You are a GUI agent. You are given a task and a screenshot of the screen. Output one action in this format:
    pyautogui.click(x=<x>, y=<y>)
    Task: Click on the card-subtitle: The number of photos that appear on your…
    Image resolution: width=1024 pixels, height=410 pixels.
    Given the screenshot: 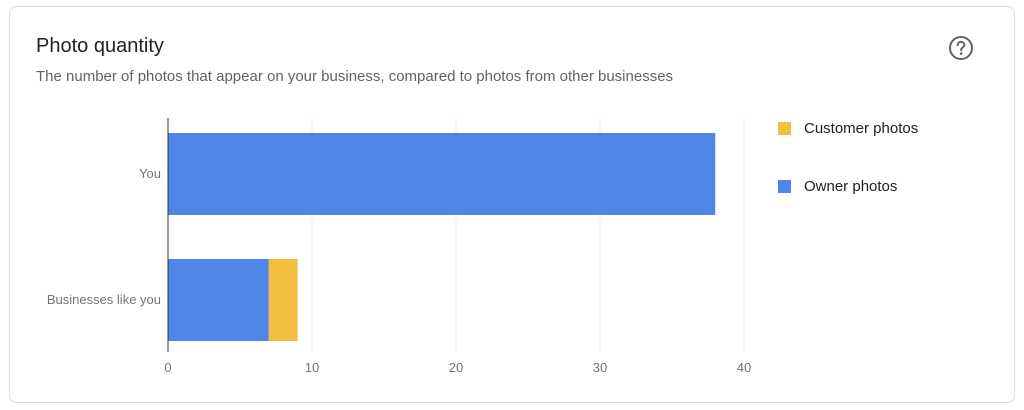 What is the action you would take?
    pyautogui.click(x=355, y=76)
    